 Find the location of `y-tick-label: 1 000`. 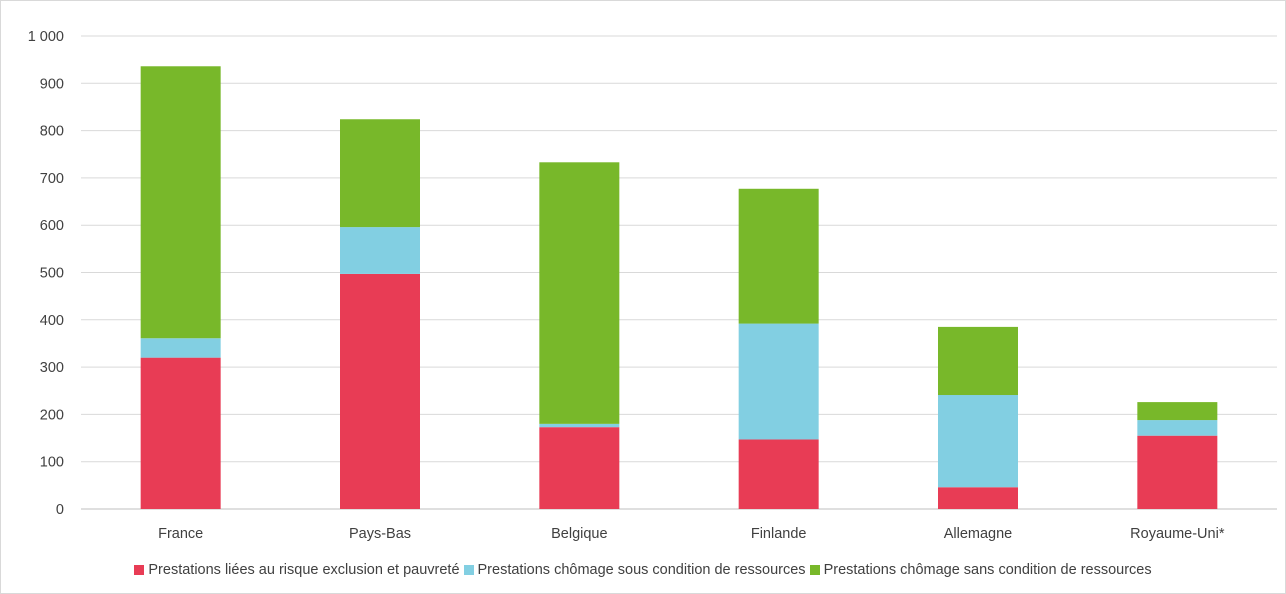

y-tick-label: 1 000 is located at coordinates (46, 37).